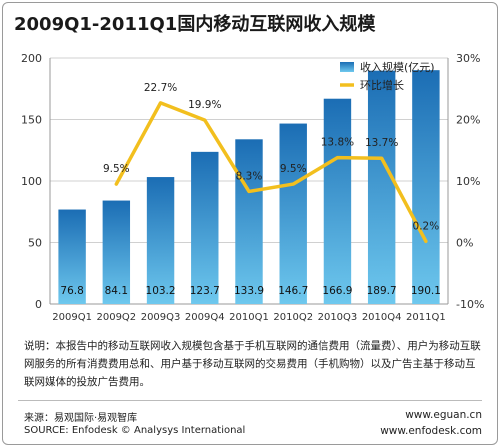  Describe the element at coordinates (31, 120) in the screenshot. I see `y-left-tick-label: 150` at that location.